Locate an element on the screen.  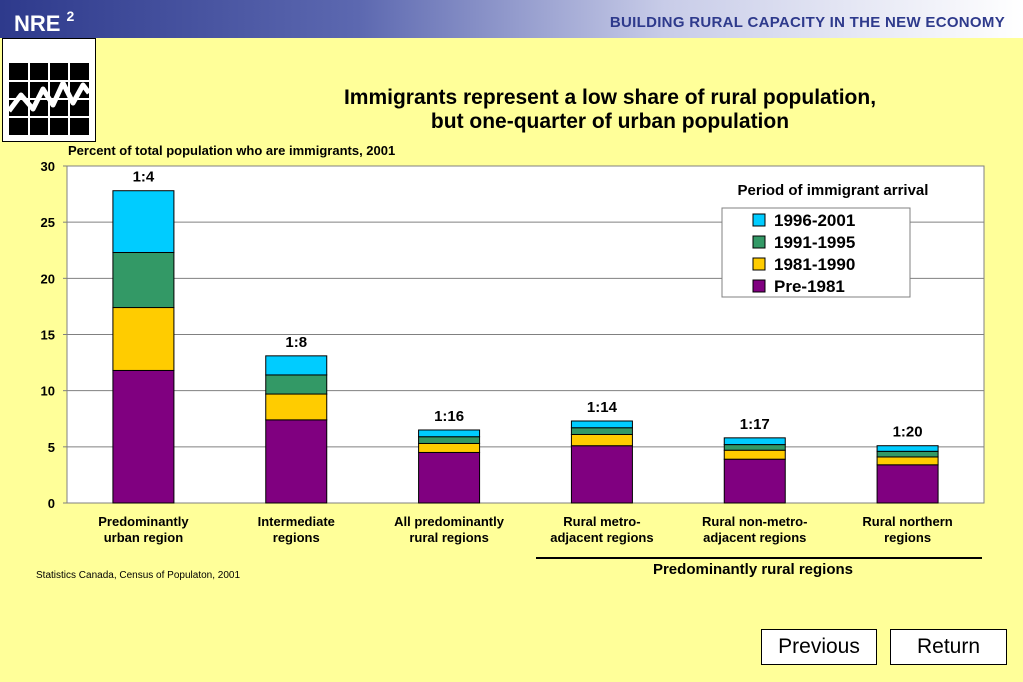
x-category-label: Intermediate is located at coordinates (296, 521).